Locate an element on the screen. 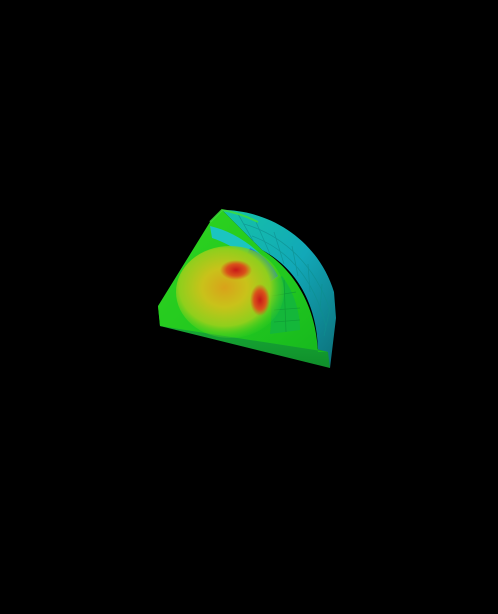 This screenshot has height=614, width=498. outer-curved-surface is located at coordinates (279, 289).